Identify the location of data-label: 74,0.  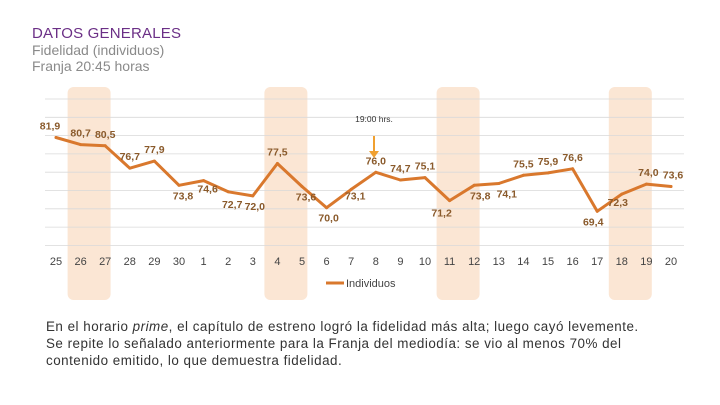
(648, 173).